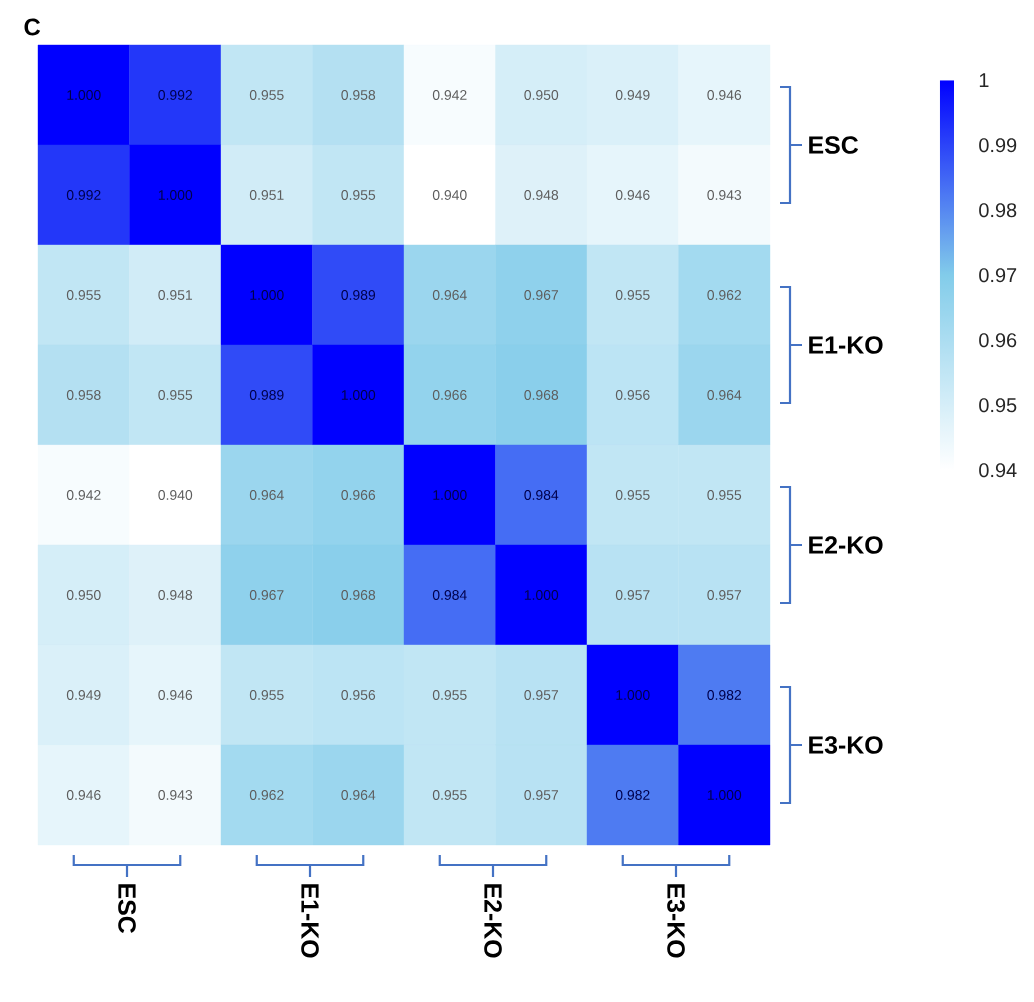 The width and height of the screenshot is (1034, 1002). What do you see at coordinates (998, 405) in the screenshot?
I see `color-bar-label: 0.95` at bounding box center [998, 405].